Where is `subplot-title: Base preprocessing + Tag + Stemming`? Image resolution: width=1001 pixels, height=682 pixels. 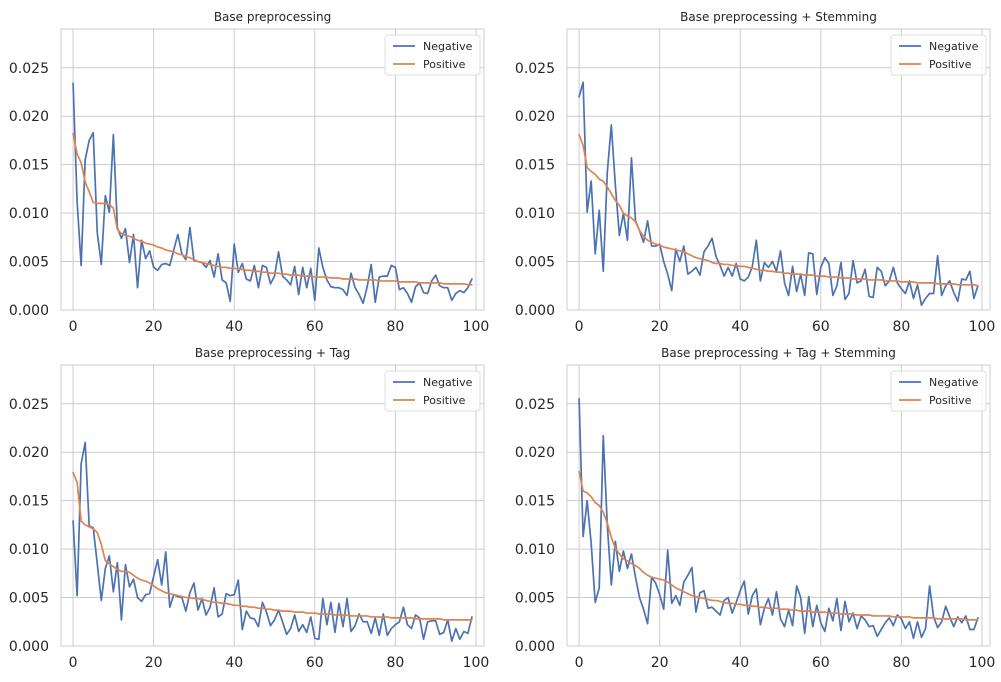 subplot-title: Base preprocessing + Tag + Stemming is located at coordinates (778, 353).